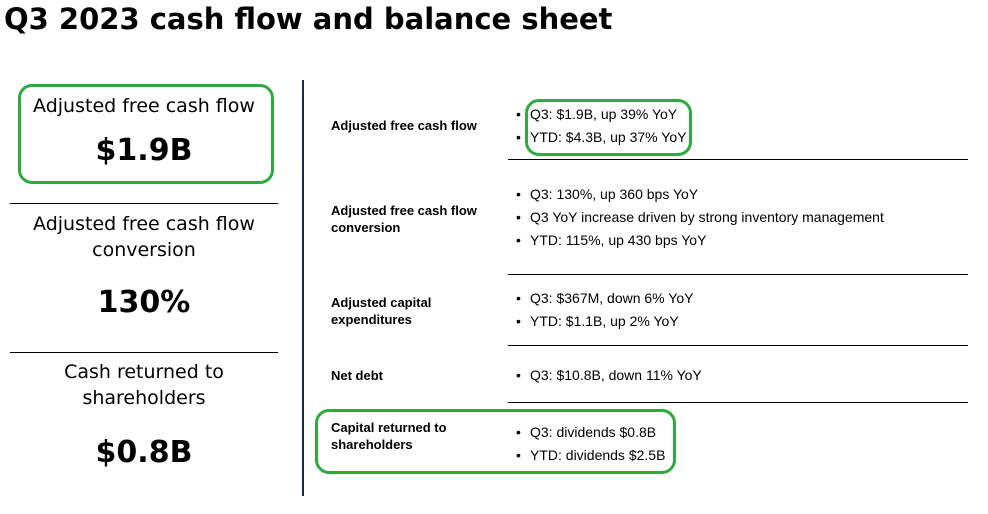 The image size is (988, 514). What do you see at coordinates (416, 436) in the screenshot?
I see `row-label-capital-returned: Capital returned to shareholders` at bounding box center [416, 436].